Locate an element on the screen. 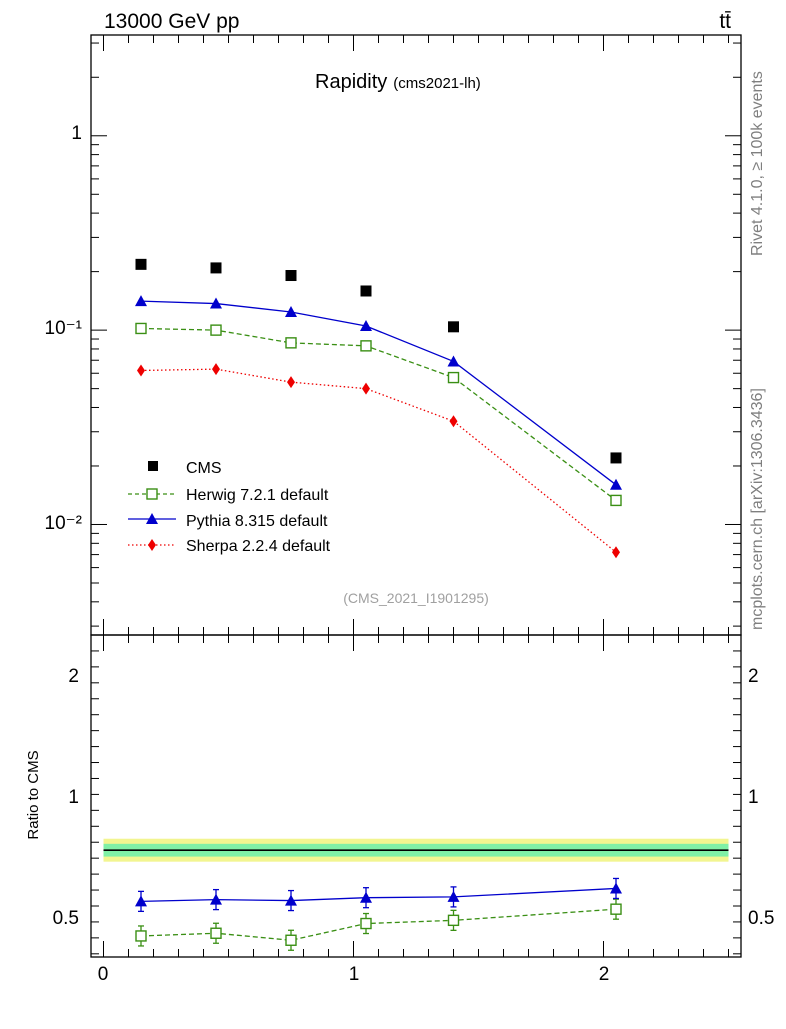  main-line-herwig is located at coordinates (378, 414).